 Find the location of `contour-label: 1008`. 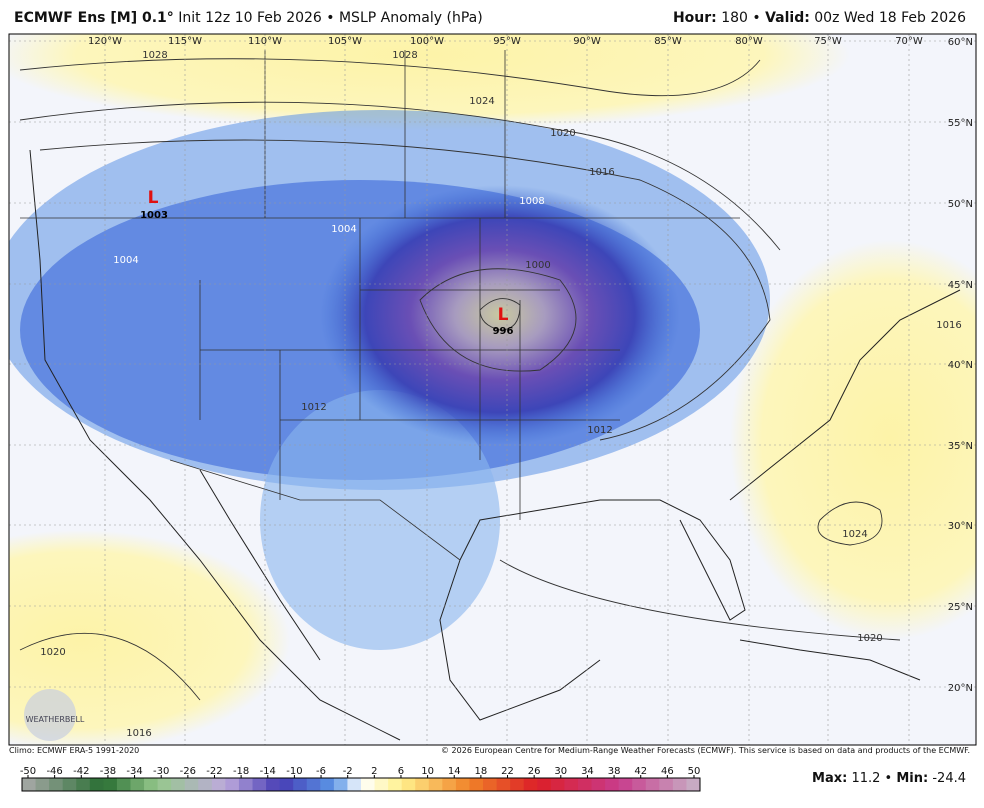

contour-label: 1008 is located at coordinates (531, 201).